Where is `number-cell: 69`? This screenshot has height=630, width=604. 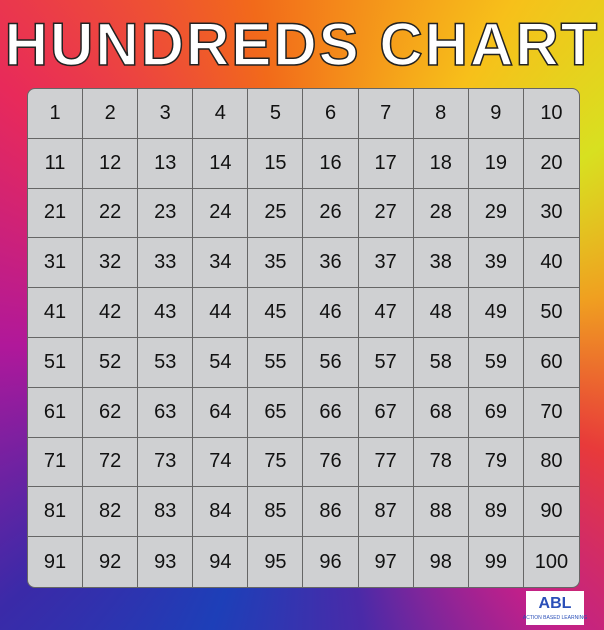
number-cell: 69 is located at coordinates (496, 412).